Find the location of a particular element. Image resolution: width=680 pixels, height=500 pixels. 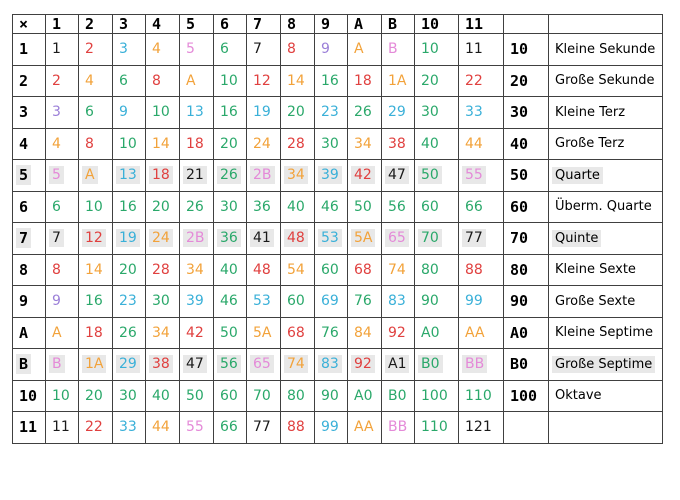

column-header: 5 is located at coordinates (196, 24).